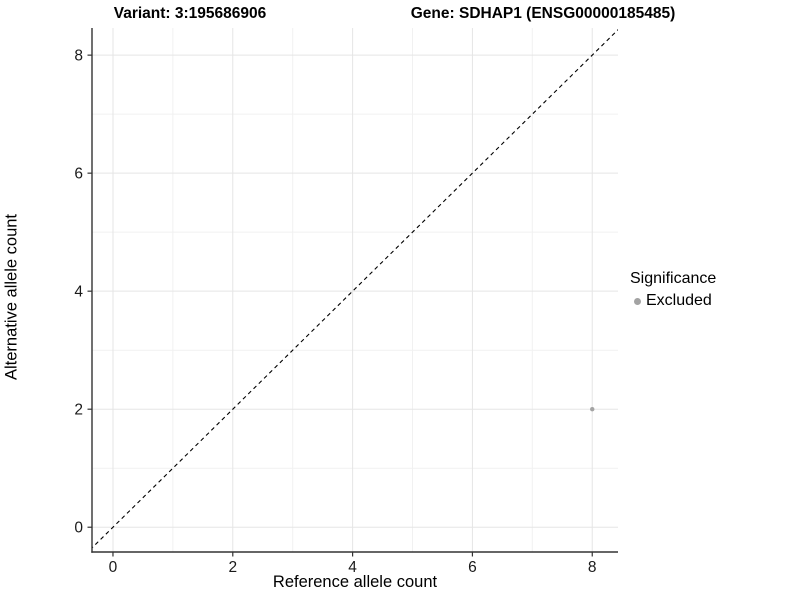 This screenshot has width=800, height=600. I want to click on y-tick-label: 6, so click(78, 174).